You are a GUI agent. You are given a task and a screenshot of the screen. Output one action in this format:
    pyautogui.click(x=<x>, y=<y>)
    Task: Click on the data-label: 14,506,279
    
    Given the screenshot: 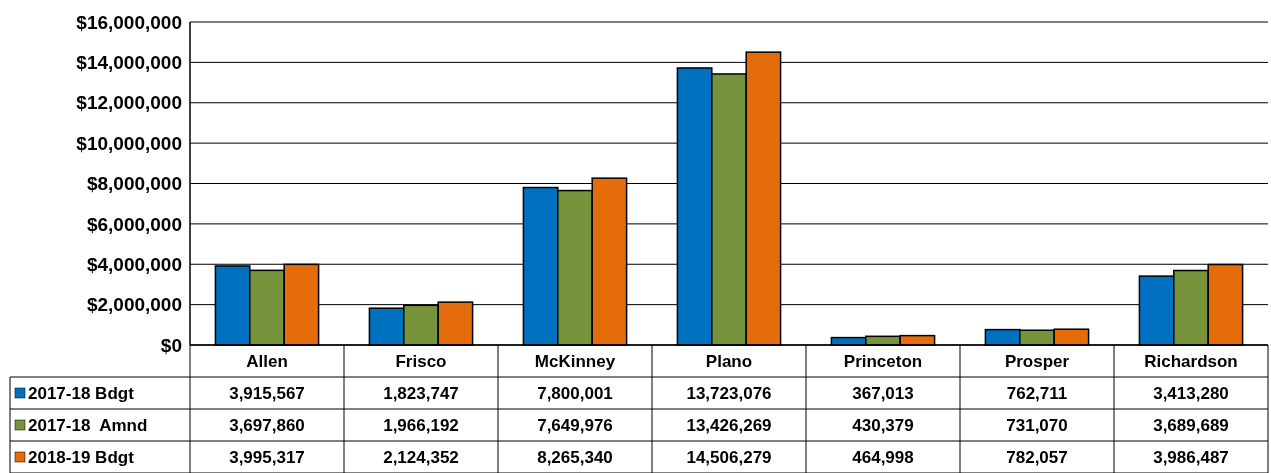 What is the action you would take?
    pyautogui.click(x=729, y=457)
    